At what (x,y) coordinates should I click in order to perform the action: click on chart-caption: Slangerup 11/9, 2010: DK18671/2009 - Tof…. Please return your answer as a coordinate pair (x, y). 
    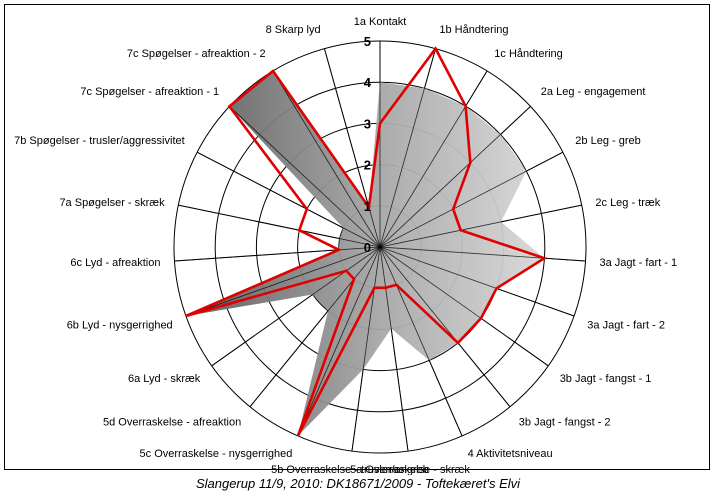
    Looking at the image, I should click on (358, 483).